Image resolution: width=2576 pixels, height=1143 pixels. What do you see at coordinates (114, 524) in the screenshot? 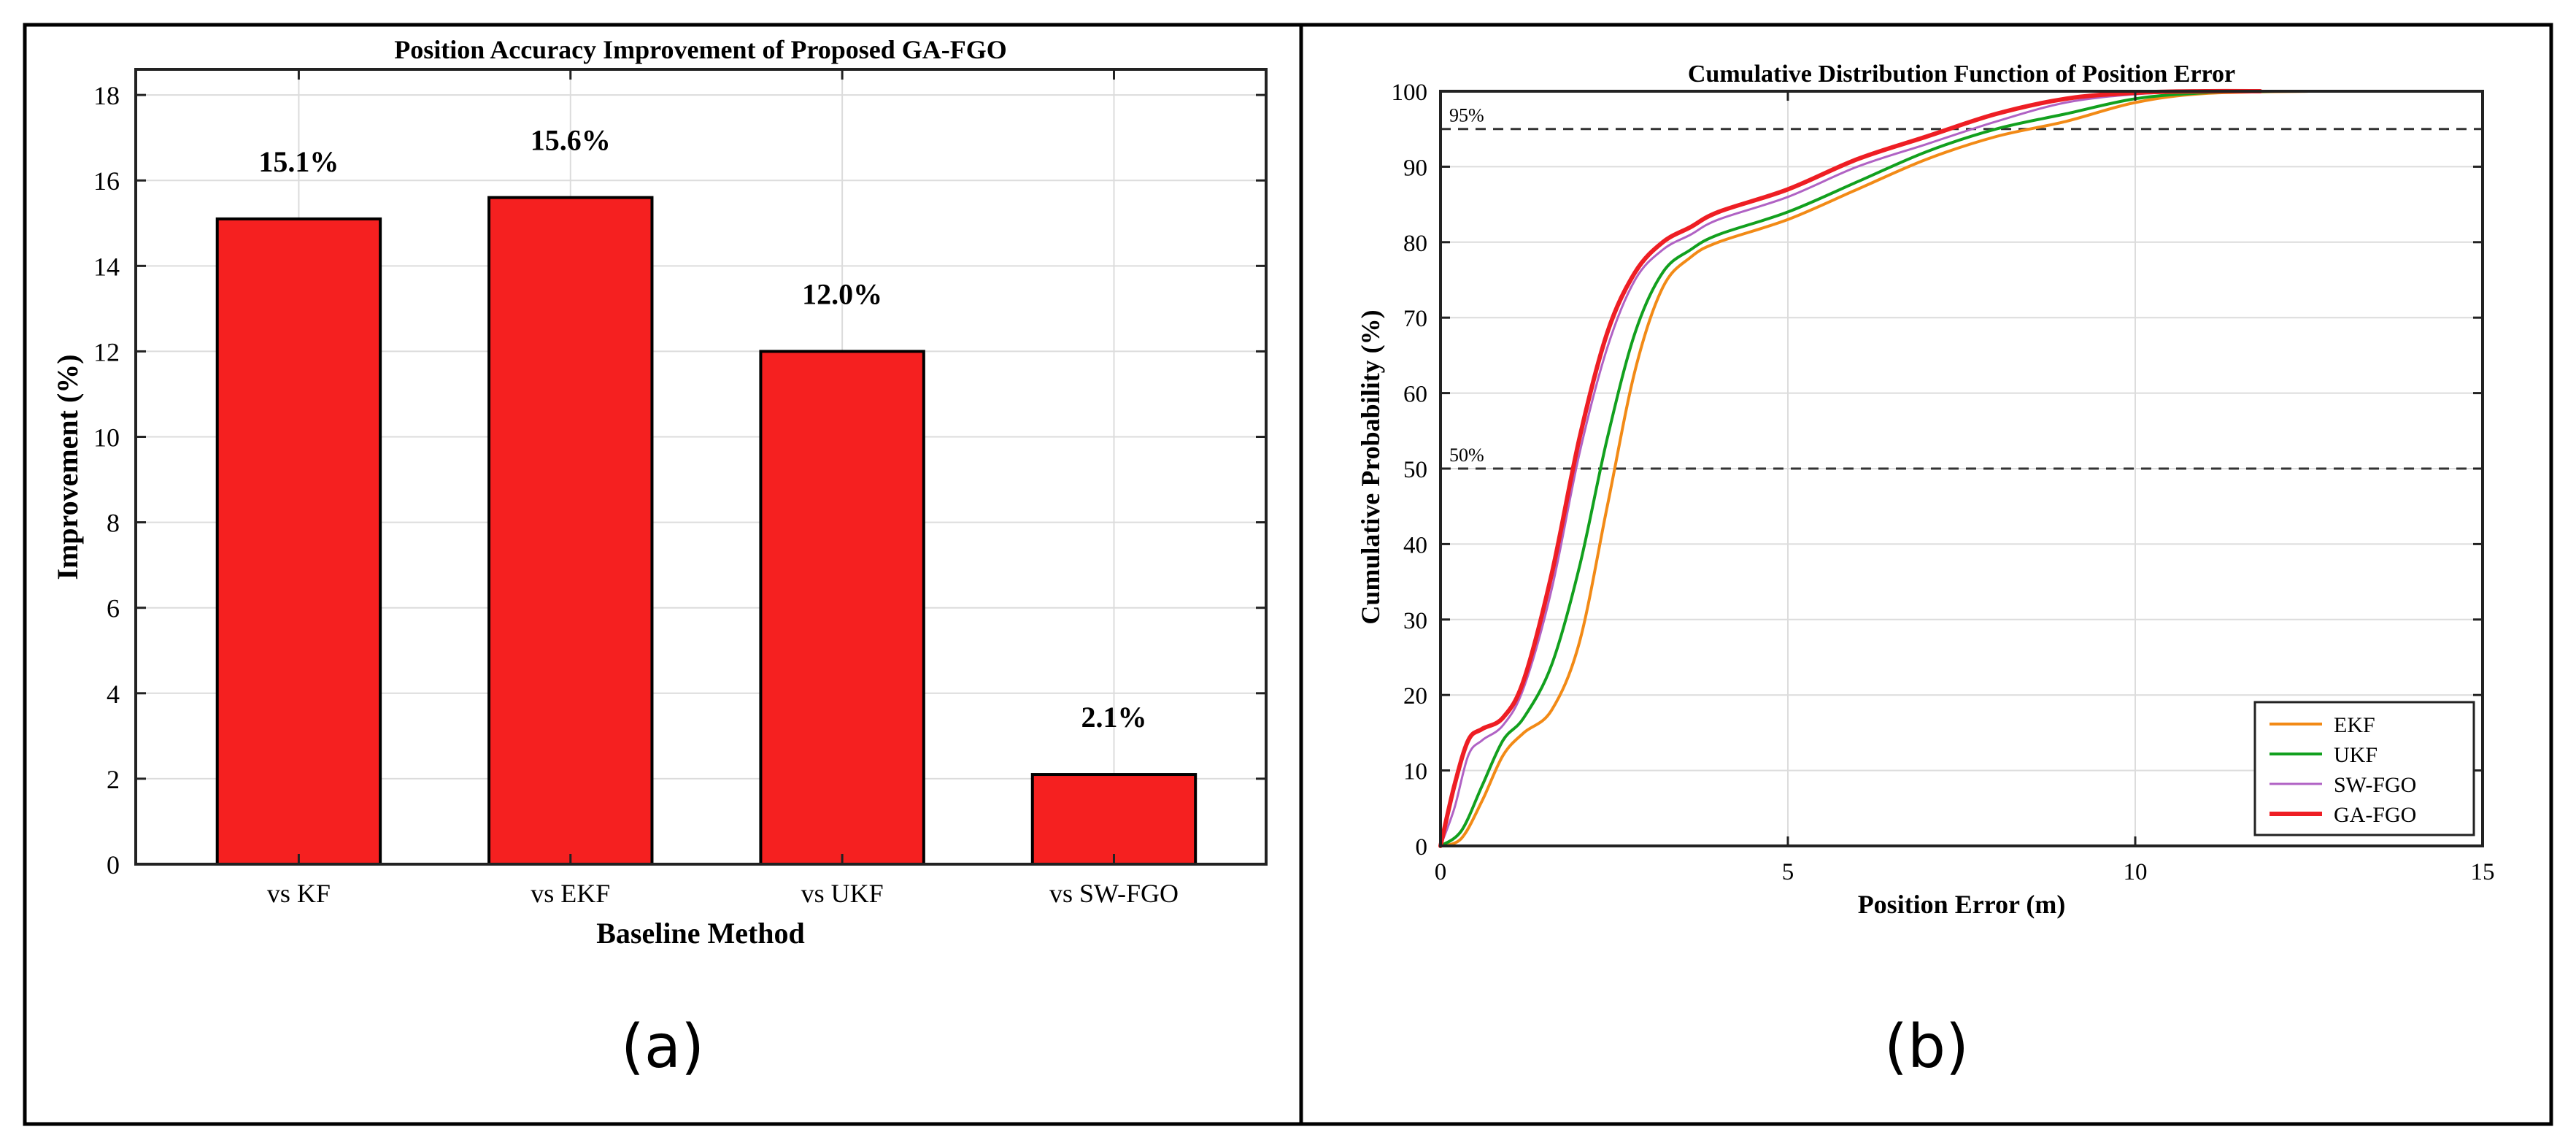
I see `a-y-tick-label: 8` at bounding box center [114, 524].